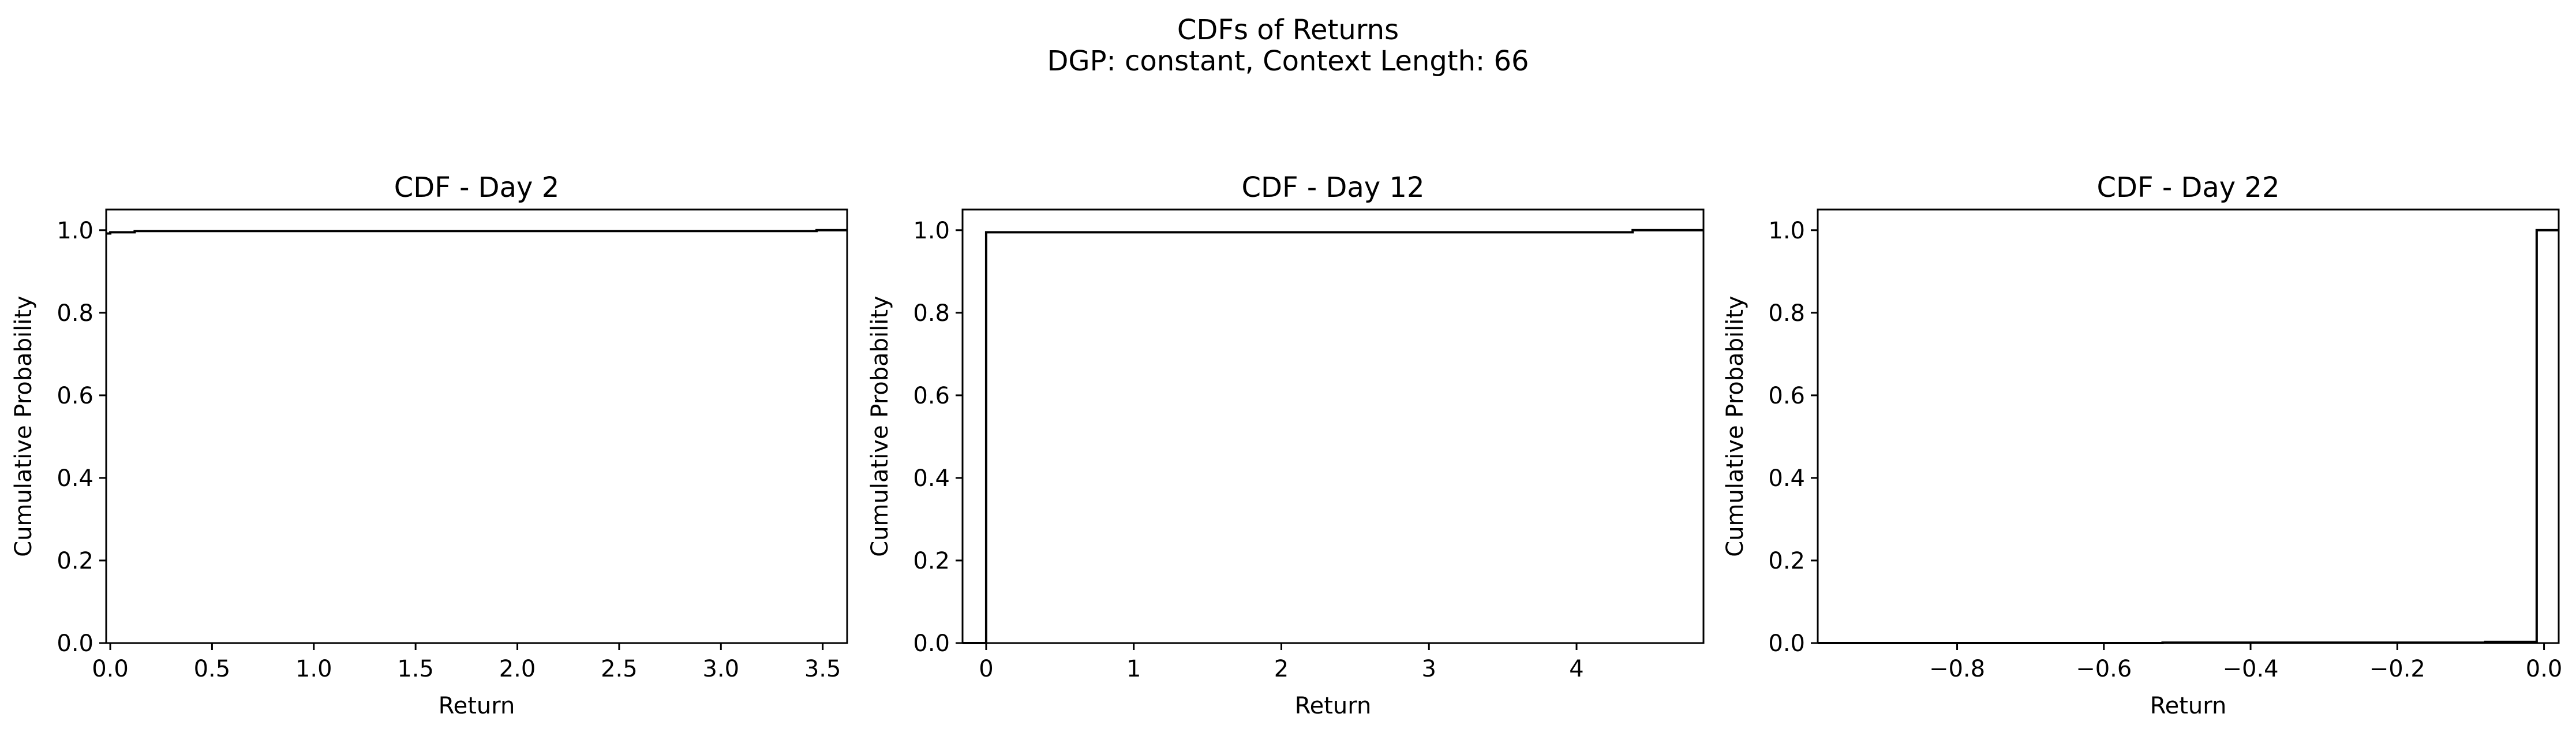 This screenshot has width=2576, height=736. I want to click on x-tick-label: 3, so click(1429, 669).